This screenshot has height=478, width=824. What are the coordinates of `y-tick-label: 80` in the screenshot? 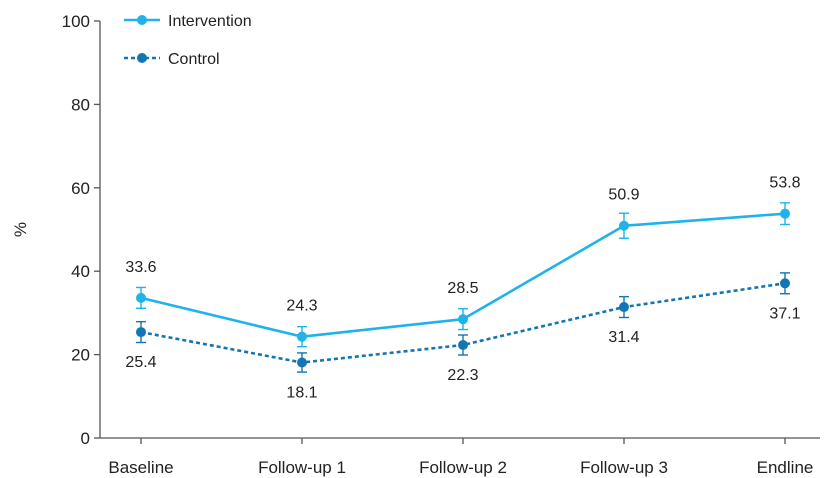 It's located at (80, 104).